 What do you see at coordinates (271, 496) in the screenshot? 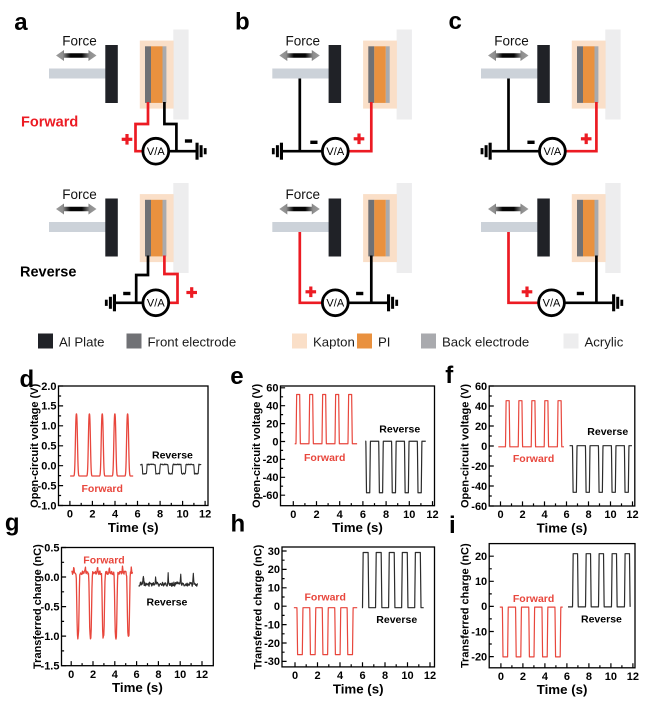
I see `svg-text: -60` at bounding box center [271, 496].